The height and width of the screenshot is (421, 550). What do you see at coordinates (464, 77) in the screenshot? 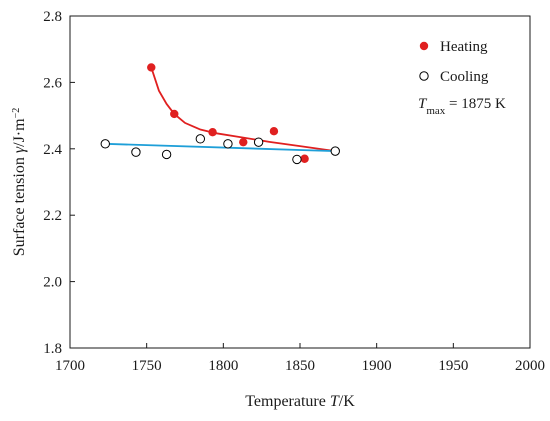
I see `cooling-legend-label: Cooling` at bounding box center [464, 77].